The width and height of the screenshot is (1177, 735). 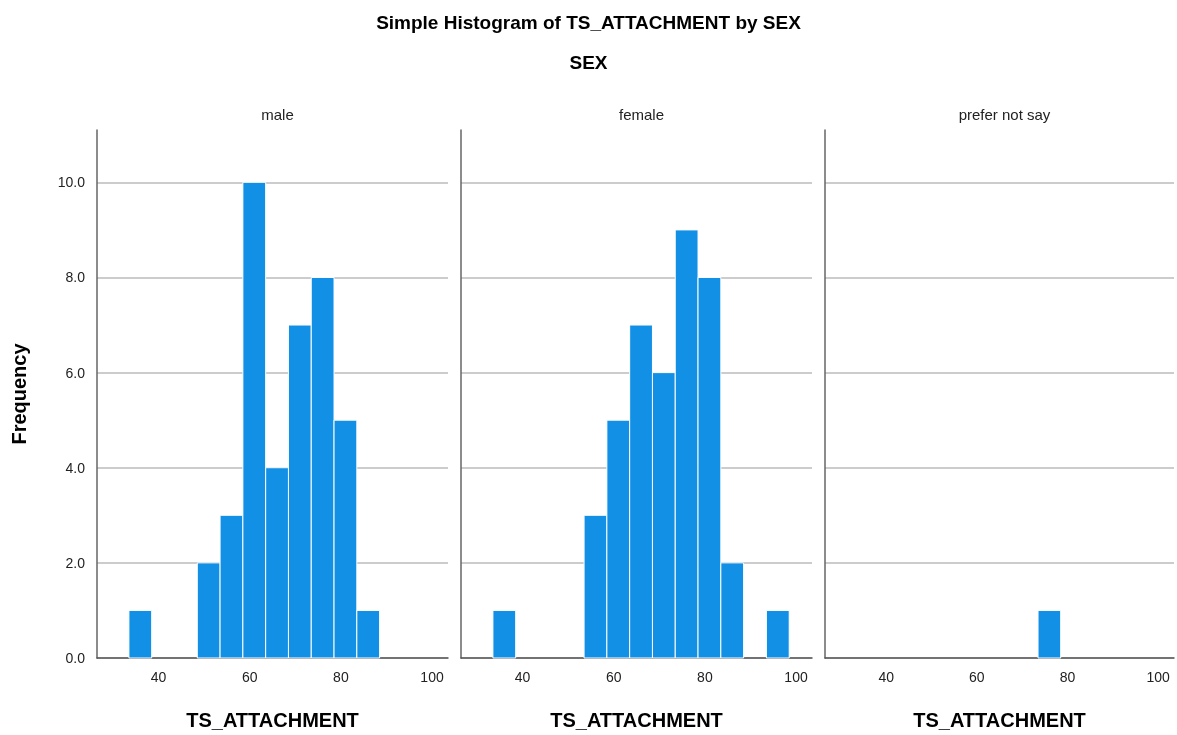 What do you see at coordinates (588, 23) in the screenshot?
I see `text: Simple Histogram of TS_ATTACHMENT by SEX` at bounding box center [588, 23].